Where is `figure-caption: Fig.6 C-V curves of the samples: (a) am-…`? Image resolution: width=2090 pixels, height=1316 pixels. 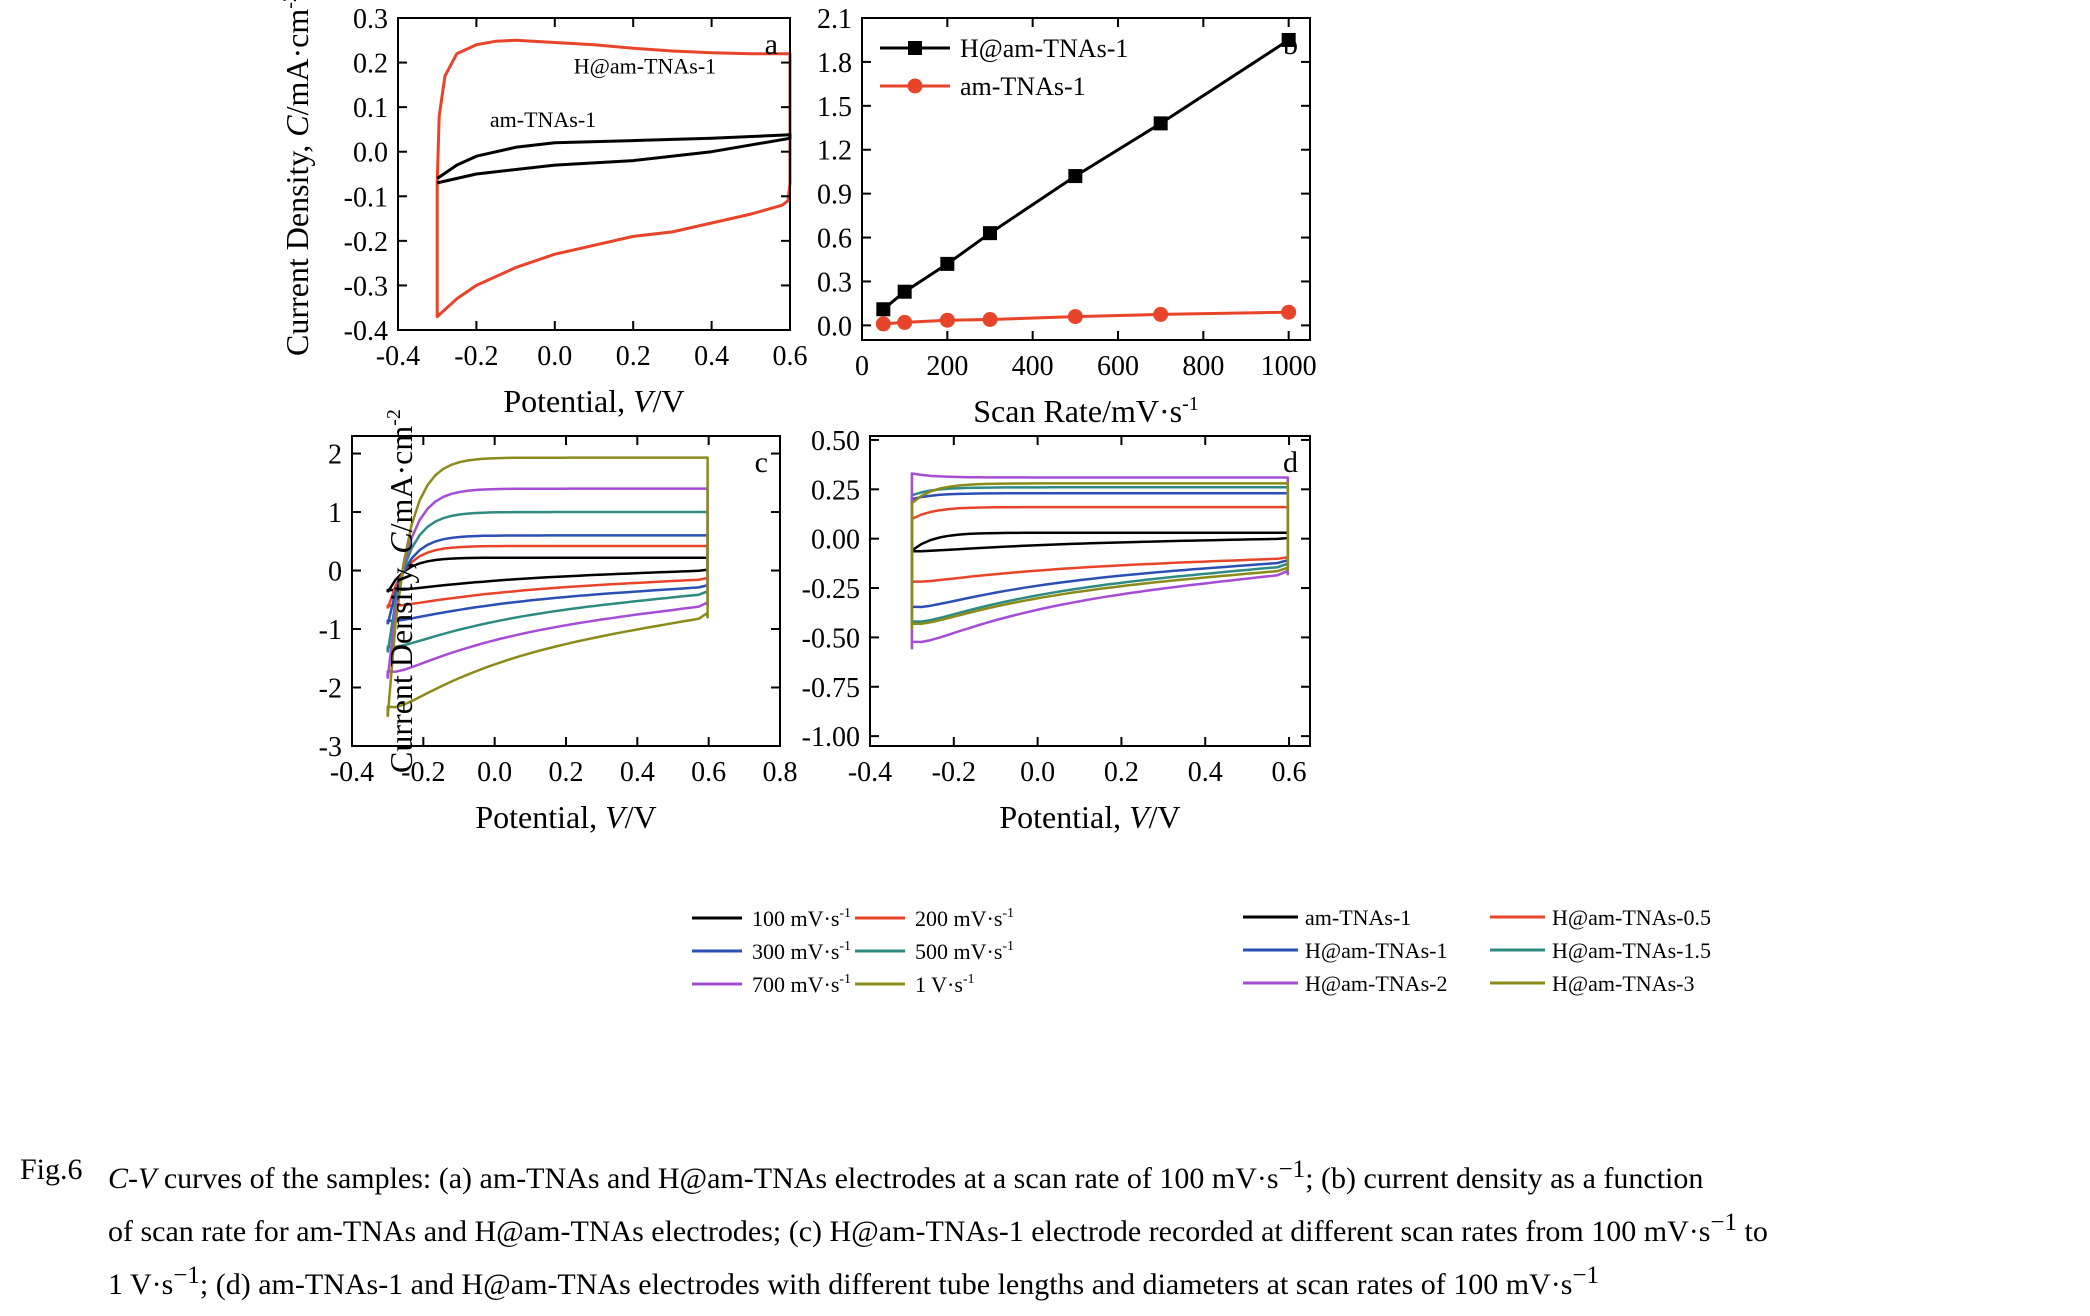
figure-caption: Fig.6 C-V curves of the samples: (a) am-… is located at coordinates (1050, 1227).